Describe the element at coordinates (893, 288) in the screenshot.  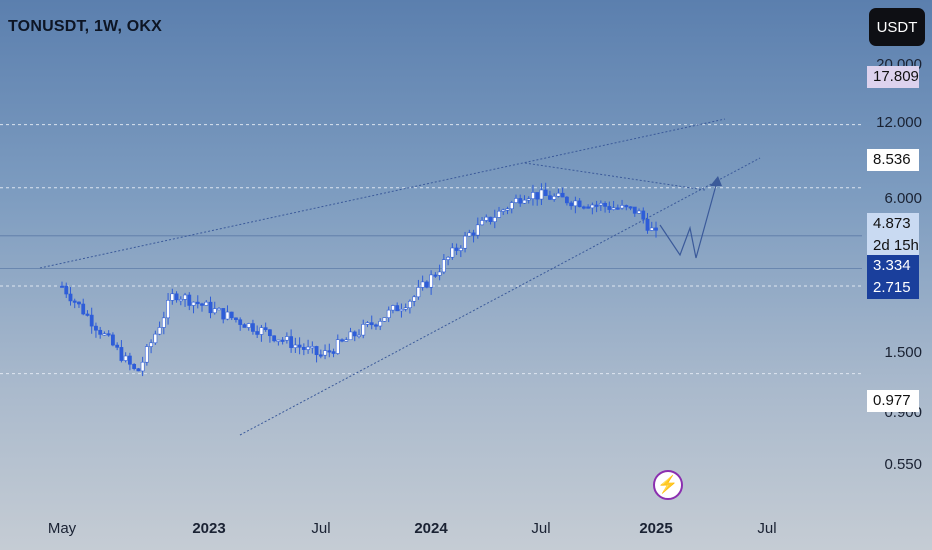
I see `price-tag-level-low: 2.715` at that location.